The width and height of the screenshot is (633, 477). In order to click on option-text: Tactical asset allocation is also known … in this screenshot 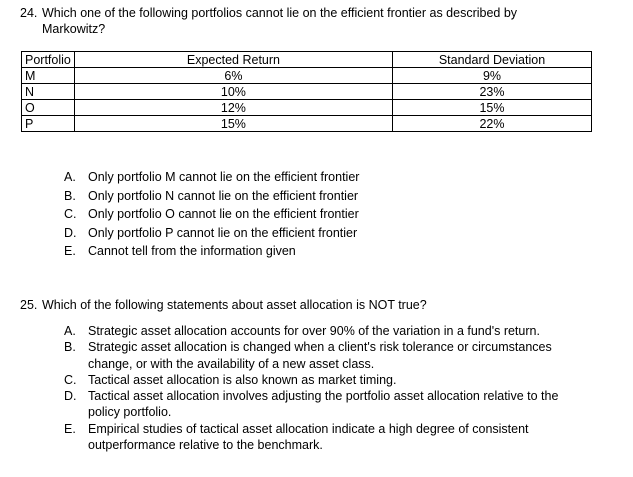, I will do `click(242, 379)`.